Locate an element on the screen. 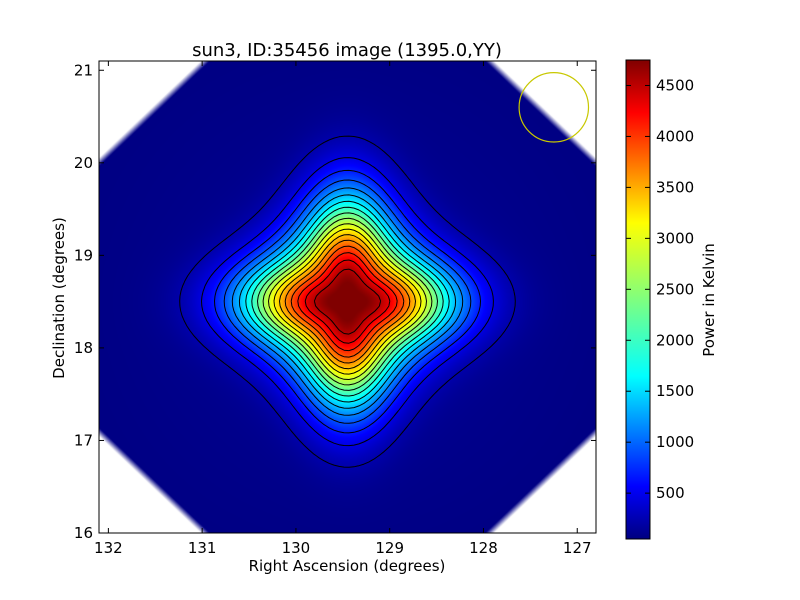 The height and width of the screenshot is (600, 800). y-tick-label-2: 17 is located at coordinates (83, 440).